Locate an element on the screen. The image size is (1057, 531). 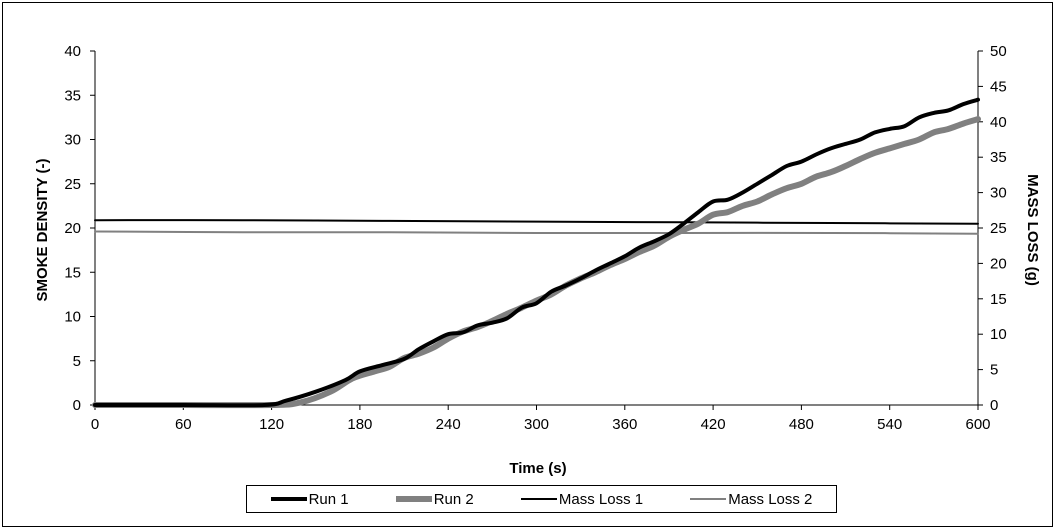
x-axis-title: Time (s) is located at coordinates (537, 468).